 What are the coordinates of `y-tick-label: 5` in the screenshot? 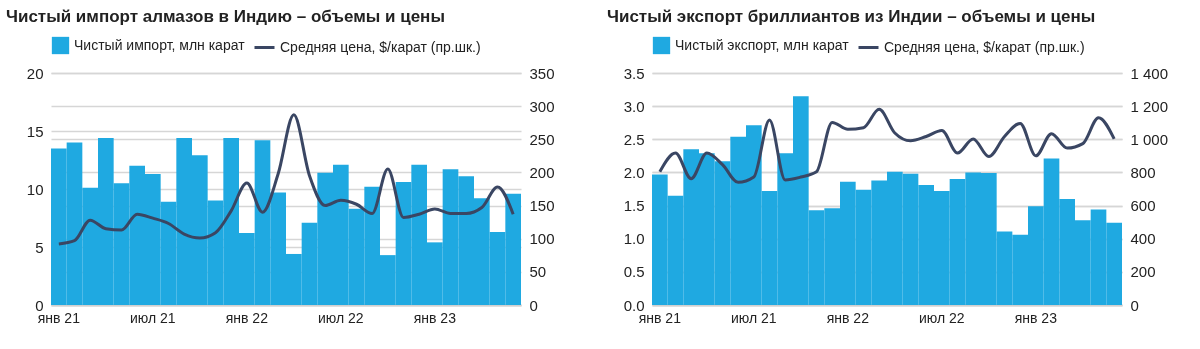 It's located at (39, 247).